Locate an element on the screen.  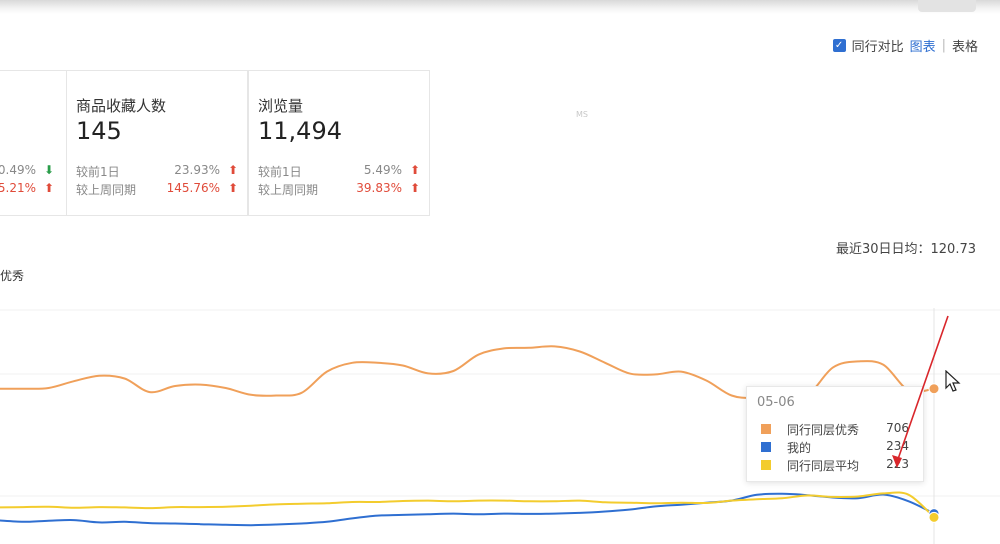
chart-toolbar: ✓ 同行对比 图表 | 表格 is located at coordinates (905, 45).